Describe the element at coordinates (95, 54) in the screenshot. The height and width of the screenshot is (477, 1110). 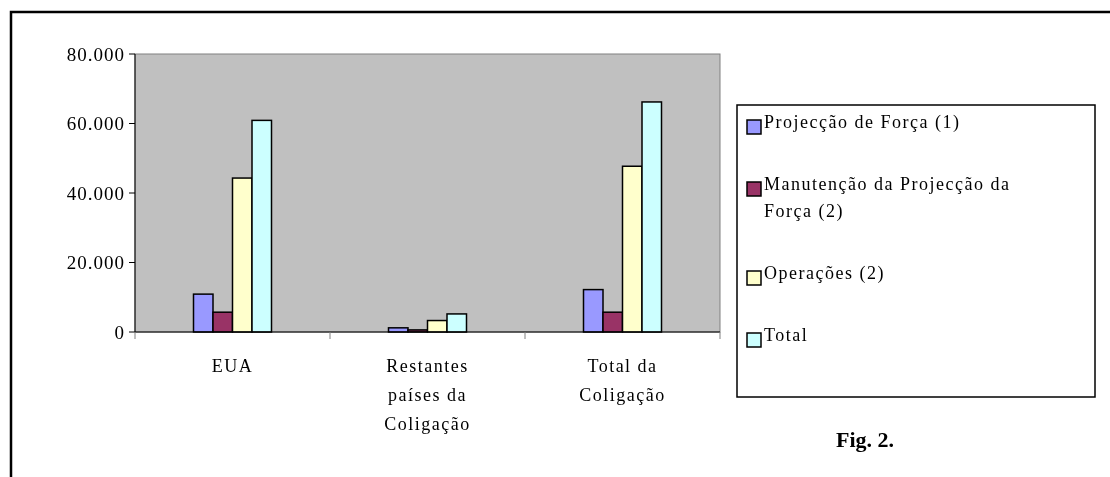
I see `y-tick-label: 80.000` at that location.